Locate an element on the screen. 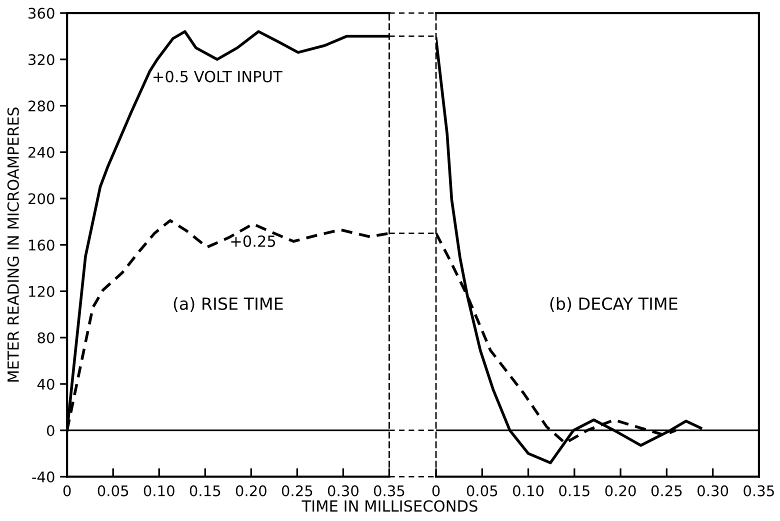 The height and width of the screenshot is (521, 780). y-axis-title: METER READING IN MICROAMPERES is located at coordinates (13, 245).